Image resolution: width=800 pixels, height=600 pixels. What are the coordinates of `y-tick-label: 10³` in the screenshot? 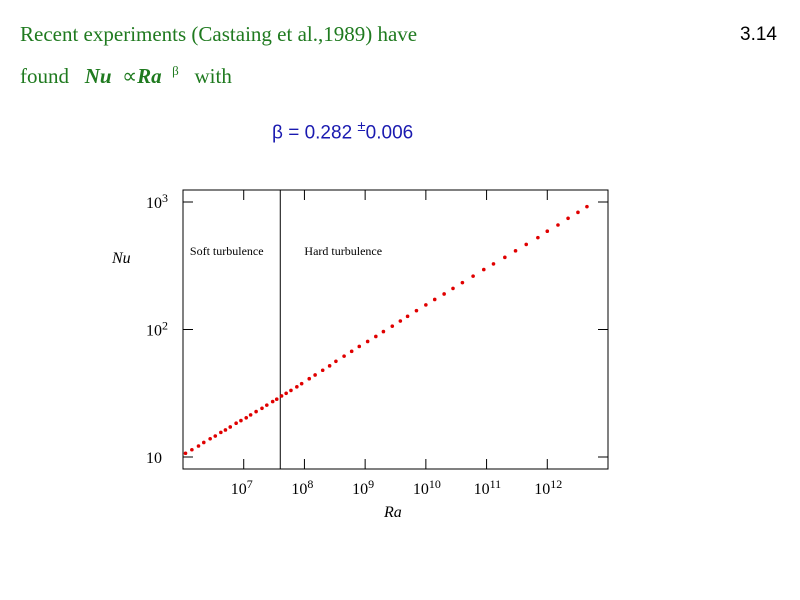 It's located at (157, 201).